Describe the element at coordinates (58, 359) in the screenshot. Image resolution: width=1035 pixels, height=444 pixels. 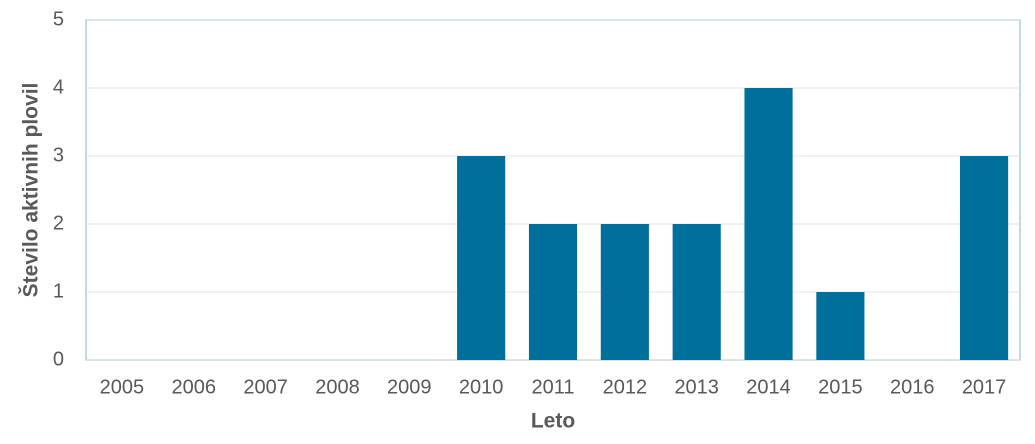
I see `y-tick-label: 0` at that location.